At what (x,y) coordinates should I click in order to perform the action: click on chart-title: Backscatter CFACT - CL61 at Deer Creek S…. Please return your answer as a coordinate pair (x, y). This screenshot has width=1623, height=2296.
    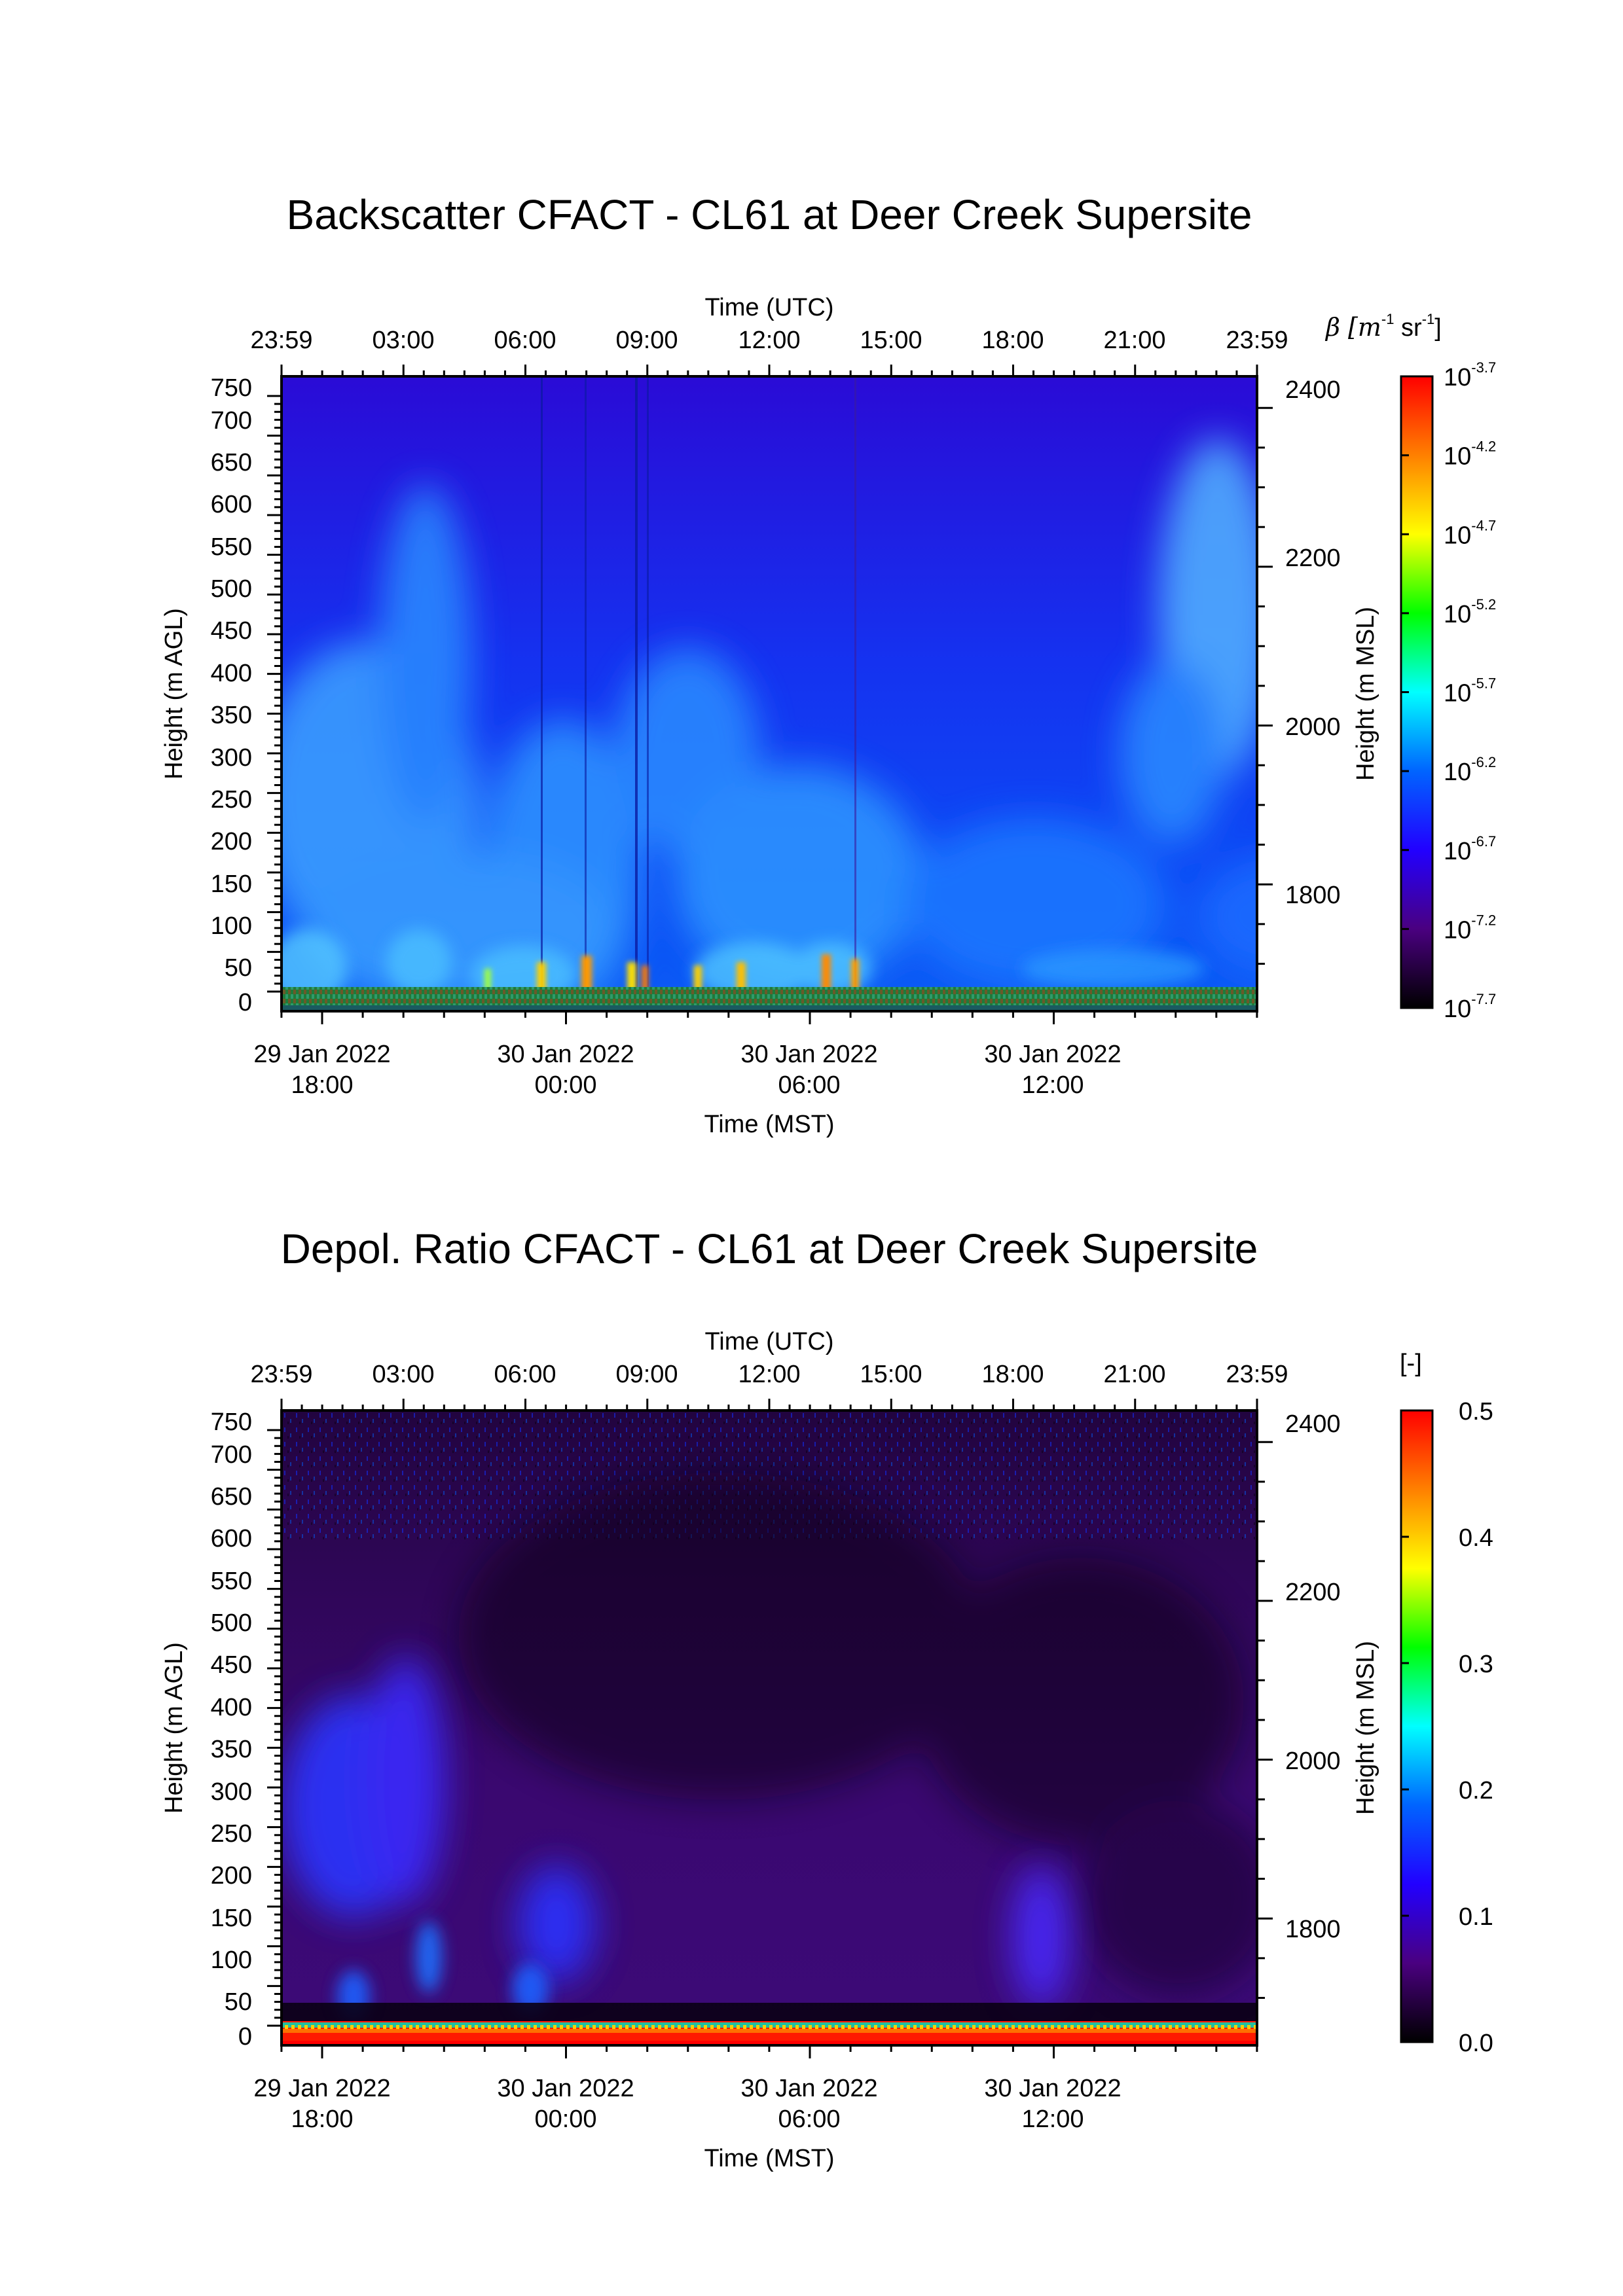
    Looking at the image, I should click on (769, 214).